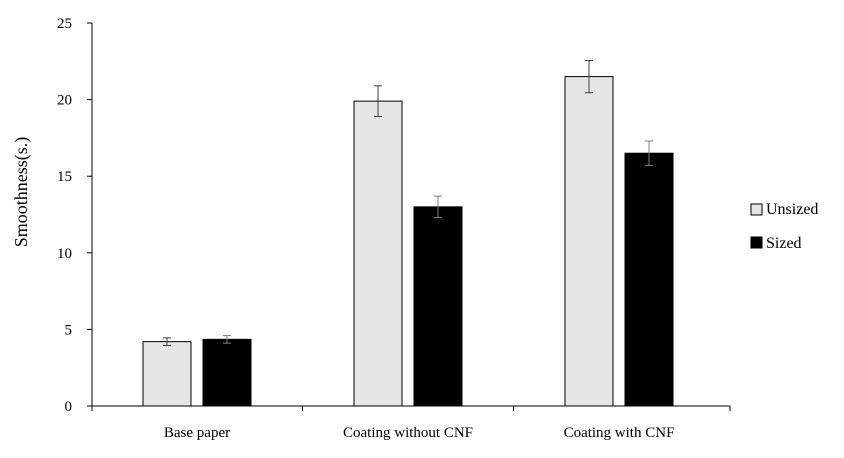  What do you see at coordinates (21, 192) in the screenshot?
I see `y-axis-title: Smoothness(s.)` at bounding box center [21, 192].